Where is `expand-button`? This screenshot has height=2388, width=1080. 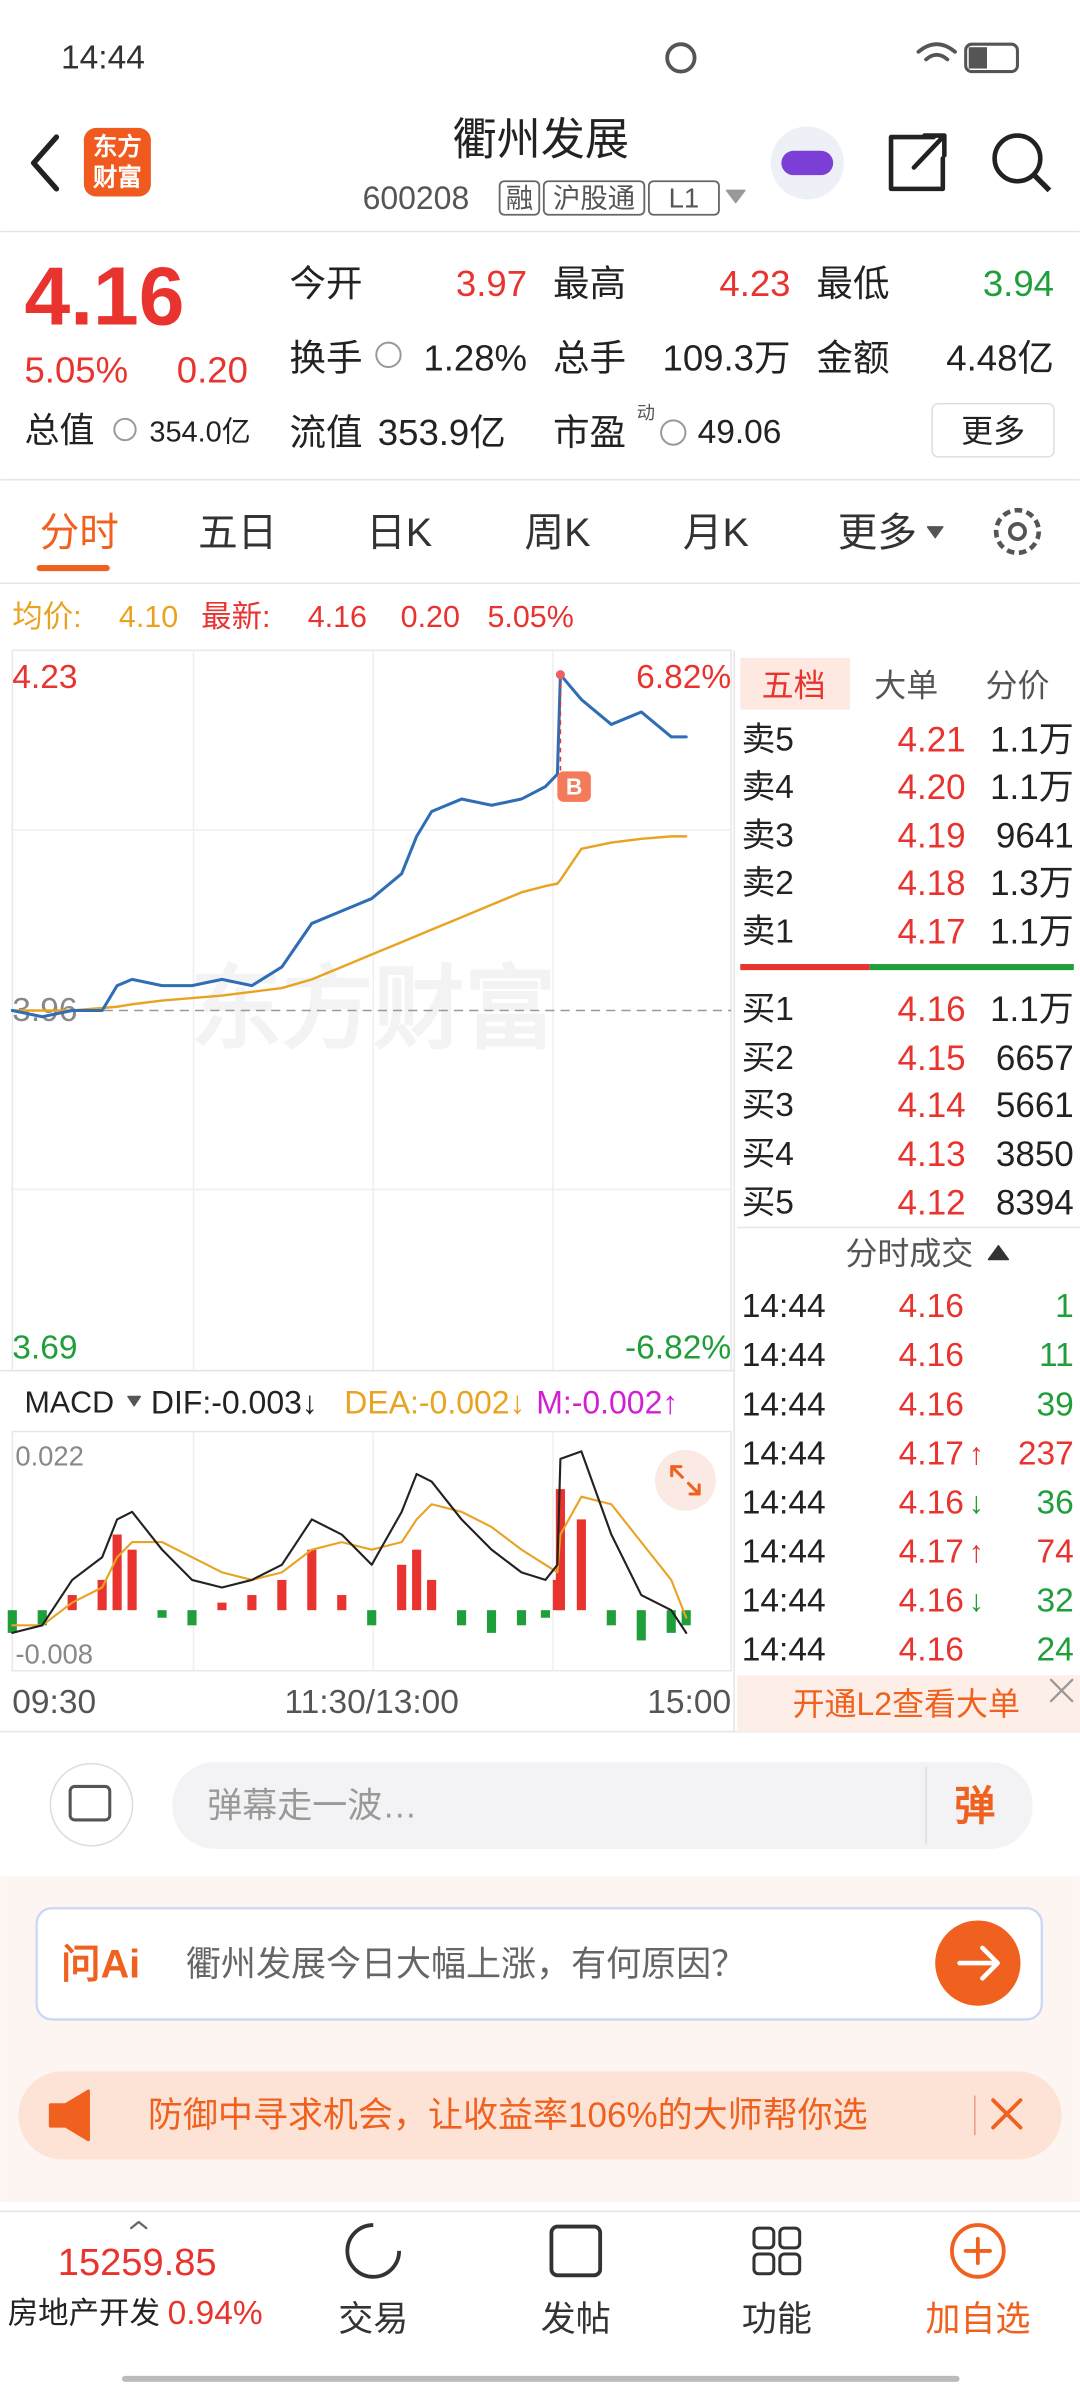
expand-button is located at coordinates (685, 1480).